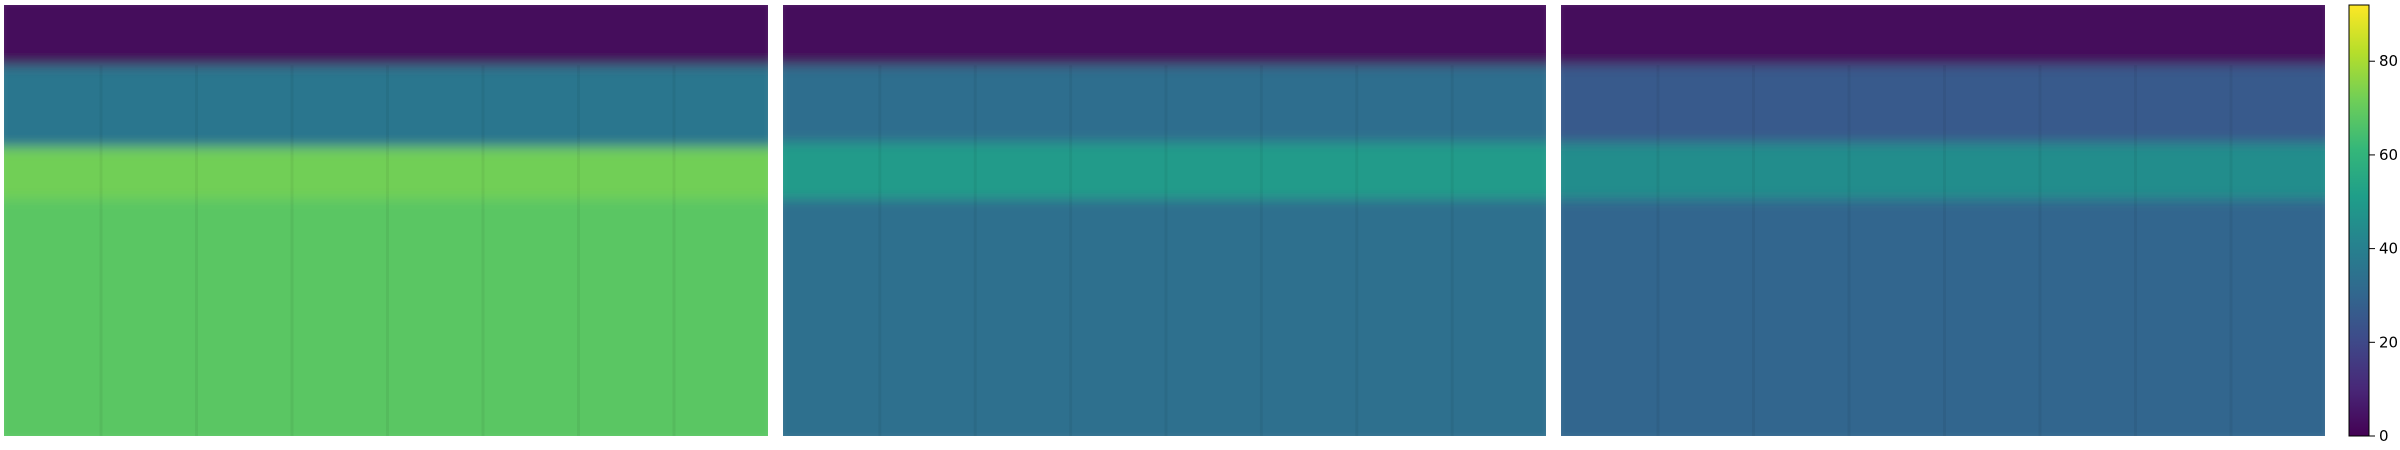 This screenshot has height=450, width=2400. I want to click on colorbar-tick-label: 0, so click(2384, 436).